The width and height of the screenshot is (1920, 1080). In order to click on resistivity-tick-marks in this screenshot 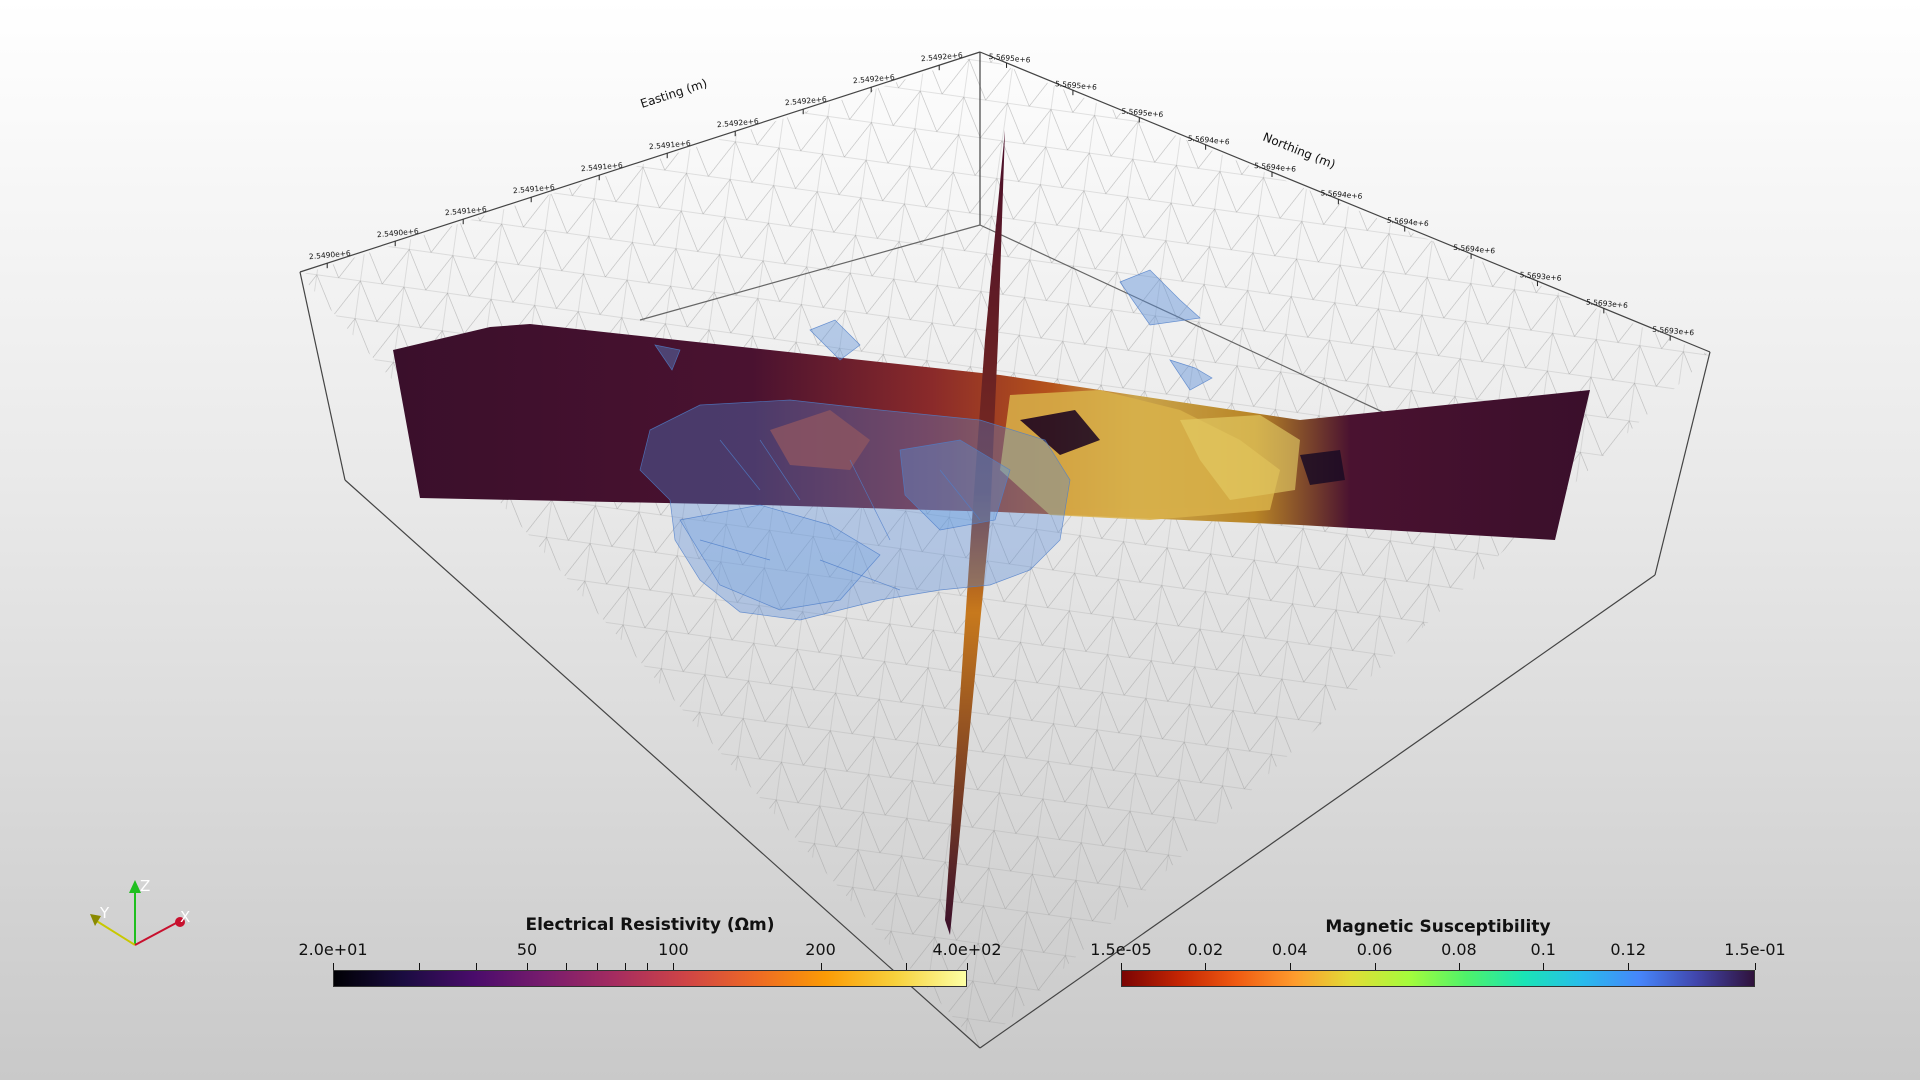, I will do `click(650, 967)`.